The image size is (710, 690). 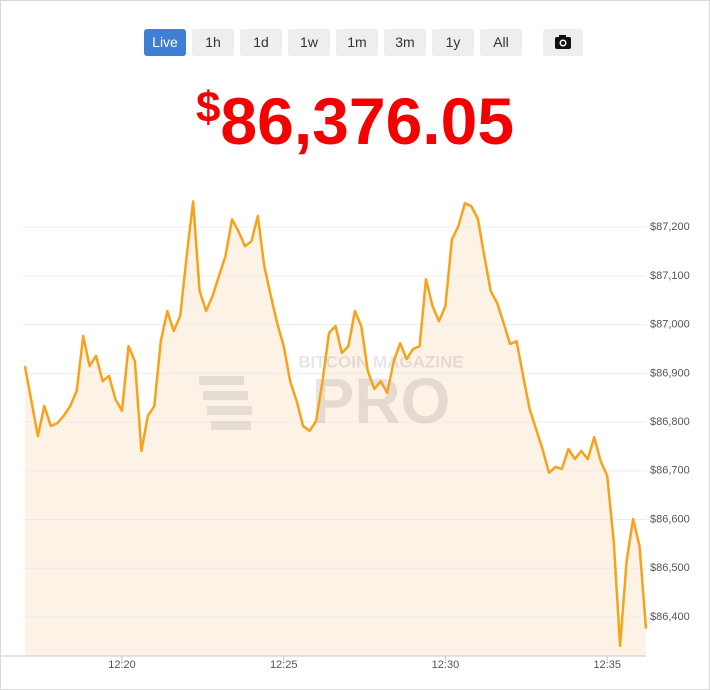 I want to click on currency: $, so click(x=208, y=107).